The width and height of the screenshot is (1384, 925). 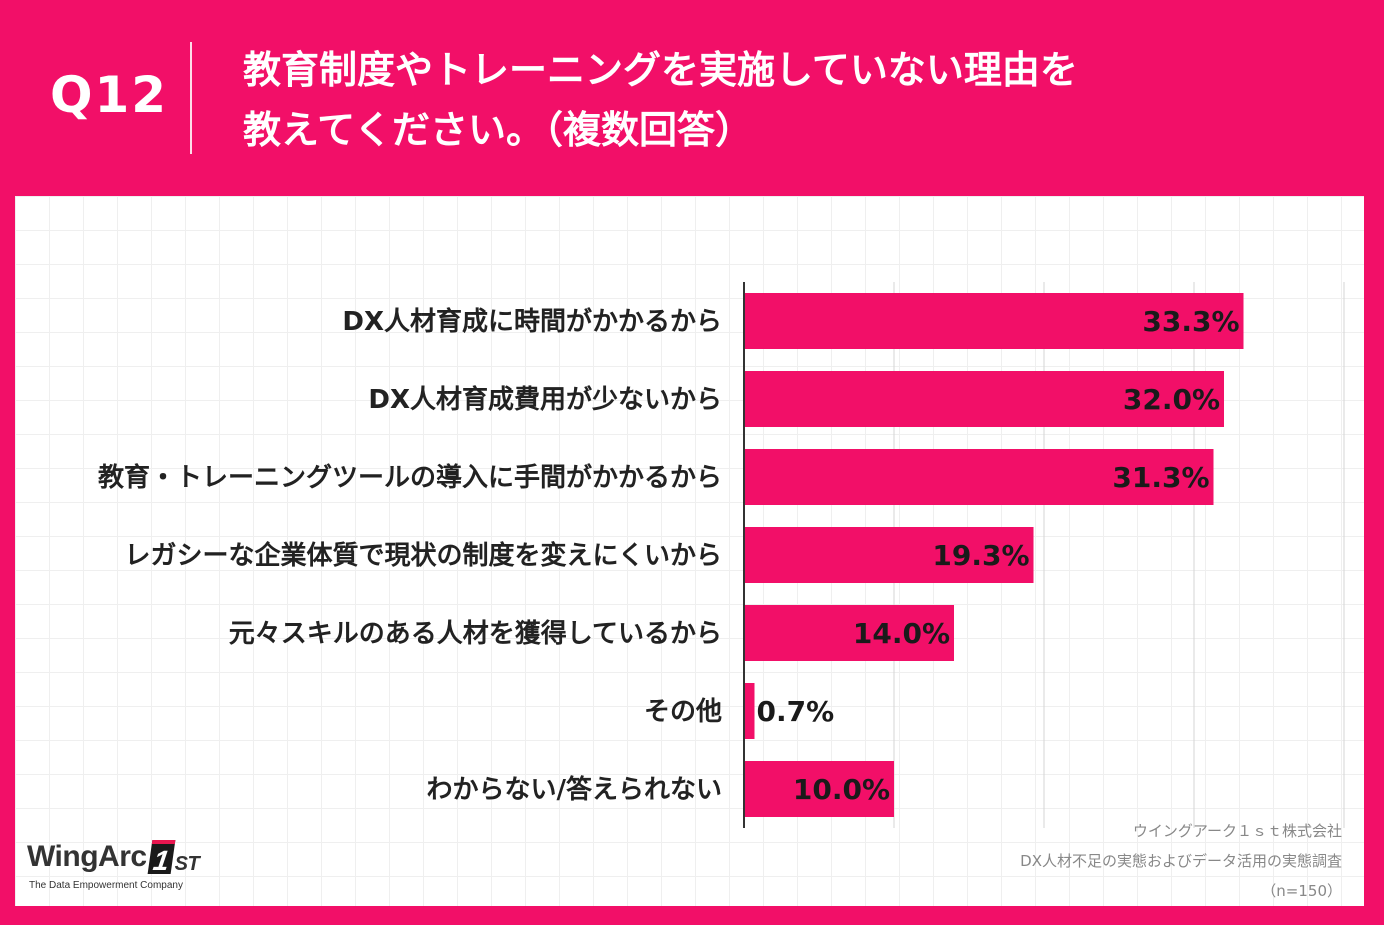 What do you see at coordinates (545, 399) in the screenshot?
I see `category-label-2: DX人材育成費用が少ないから` at bounding box center [545, 399].